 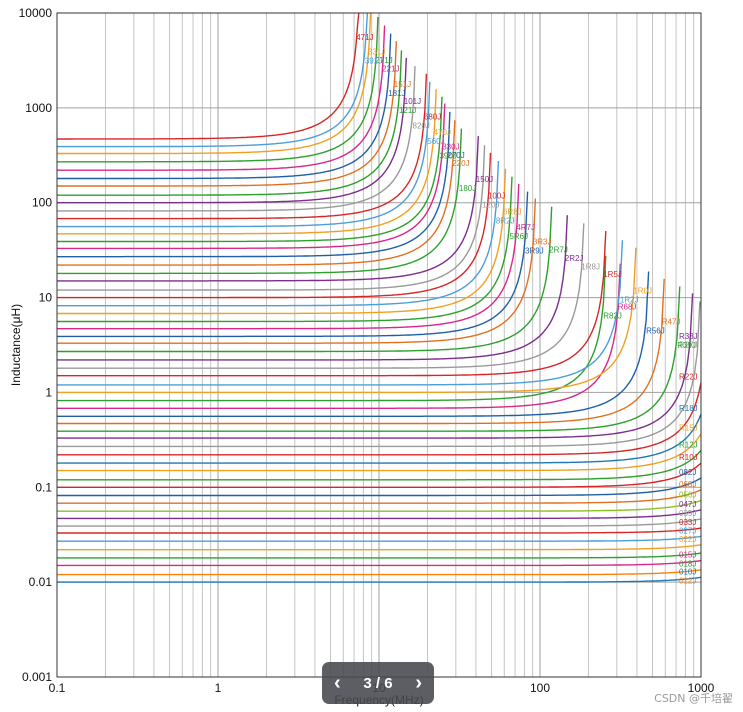 I want to click on series-line-220J, so click(x=256, y=193).